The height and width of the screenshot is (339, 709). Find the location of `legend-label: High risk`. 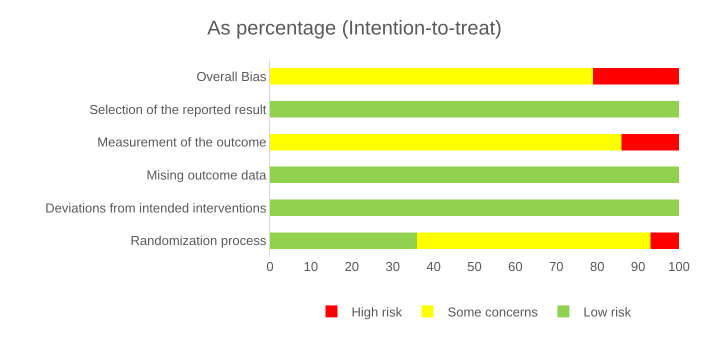

legend-label: High risk is located at coordinates (377, 312).